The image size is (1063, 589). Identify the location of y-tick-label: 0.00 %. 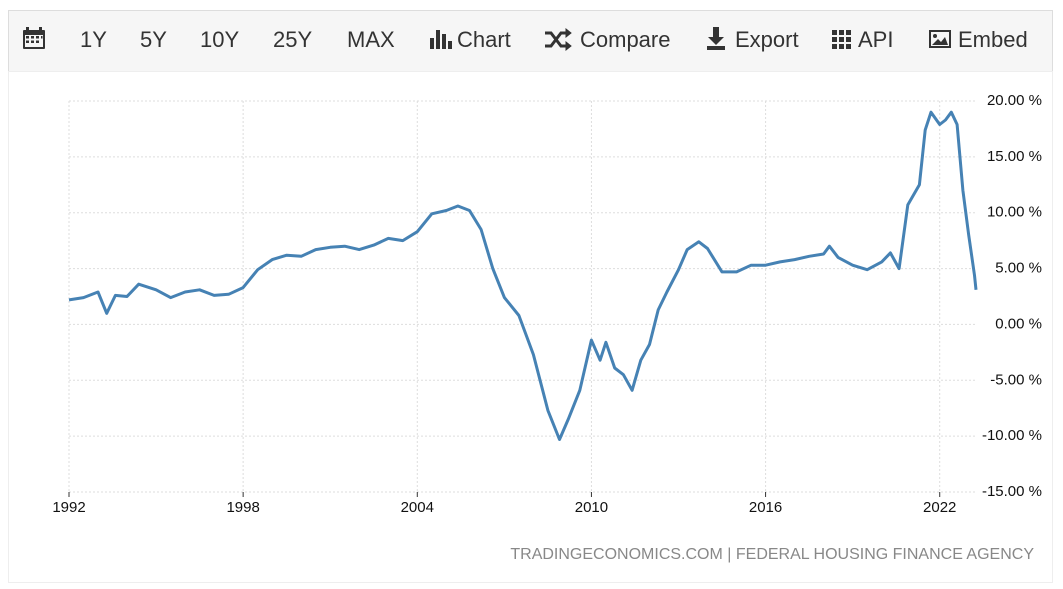
(1018, 323).